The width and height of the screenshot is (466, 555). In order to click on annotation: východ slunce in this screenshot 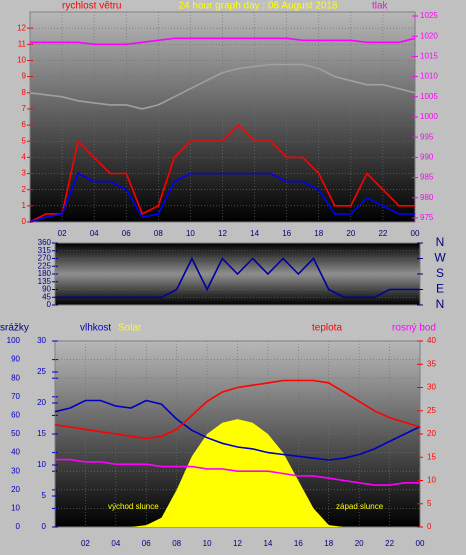, I will do `click(133, 506)`.